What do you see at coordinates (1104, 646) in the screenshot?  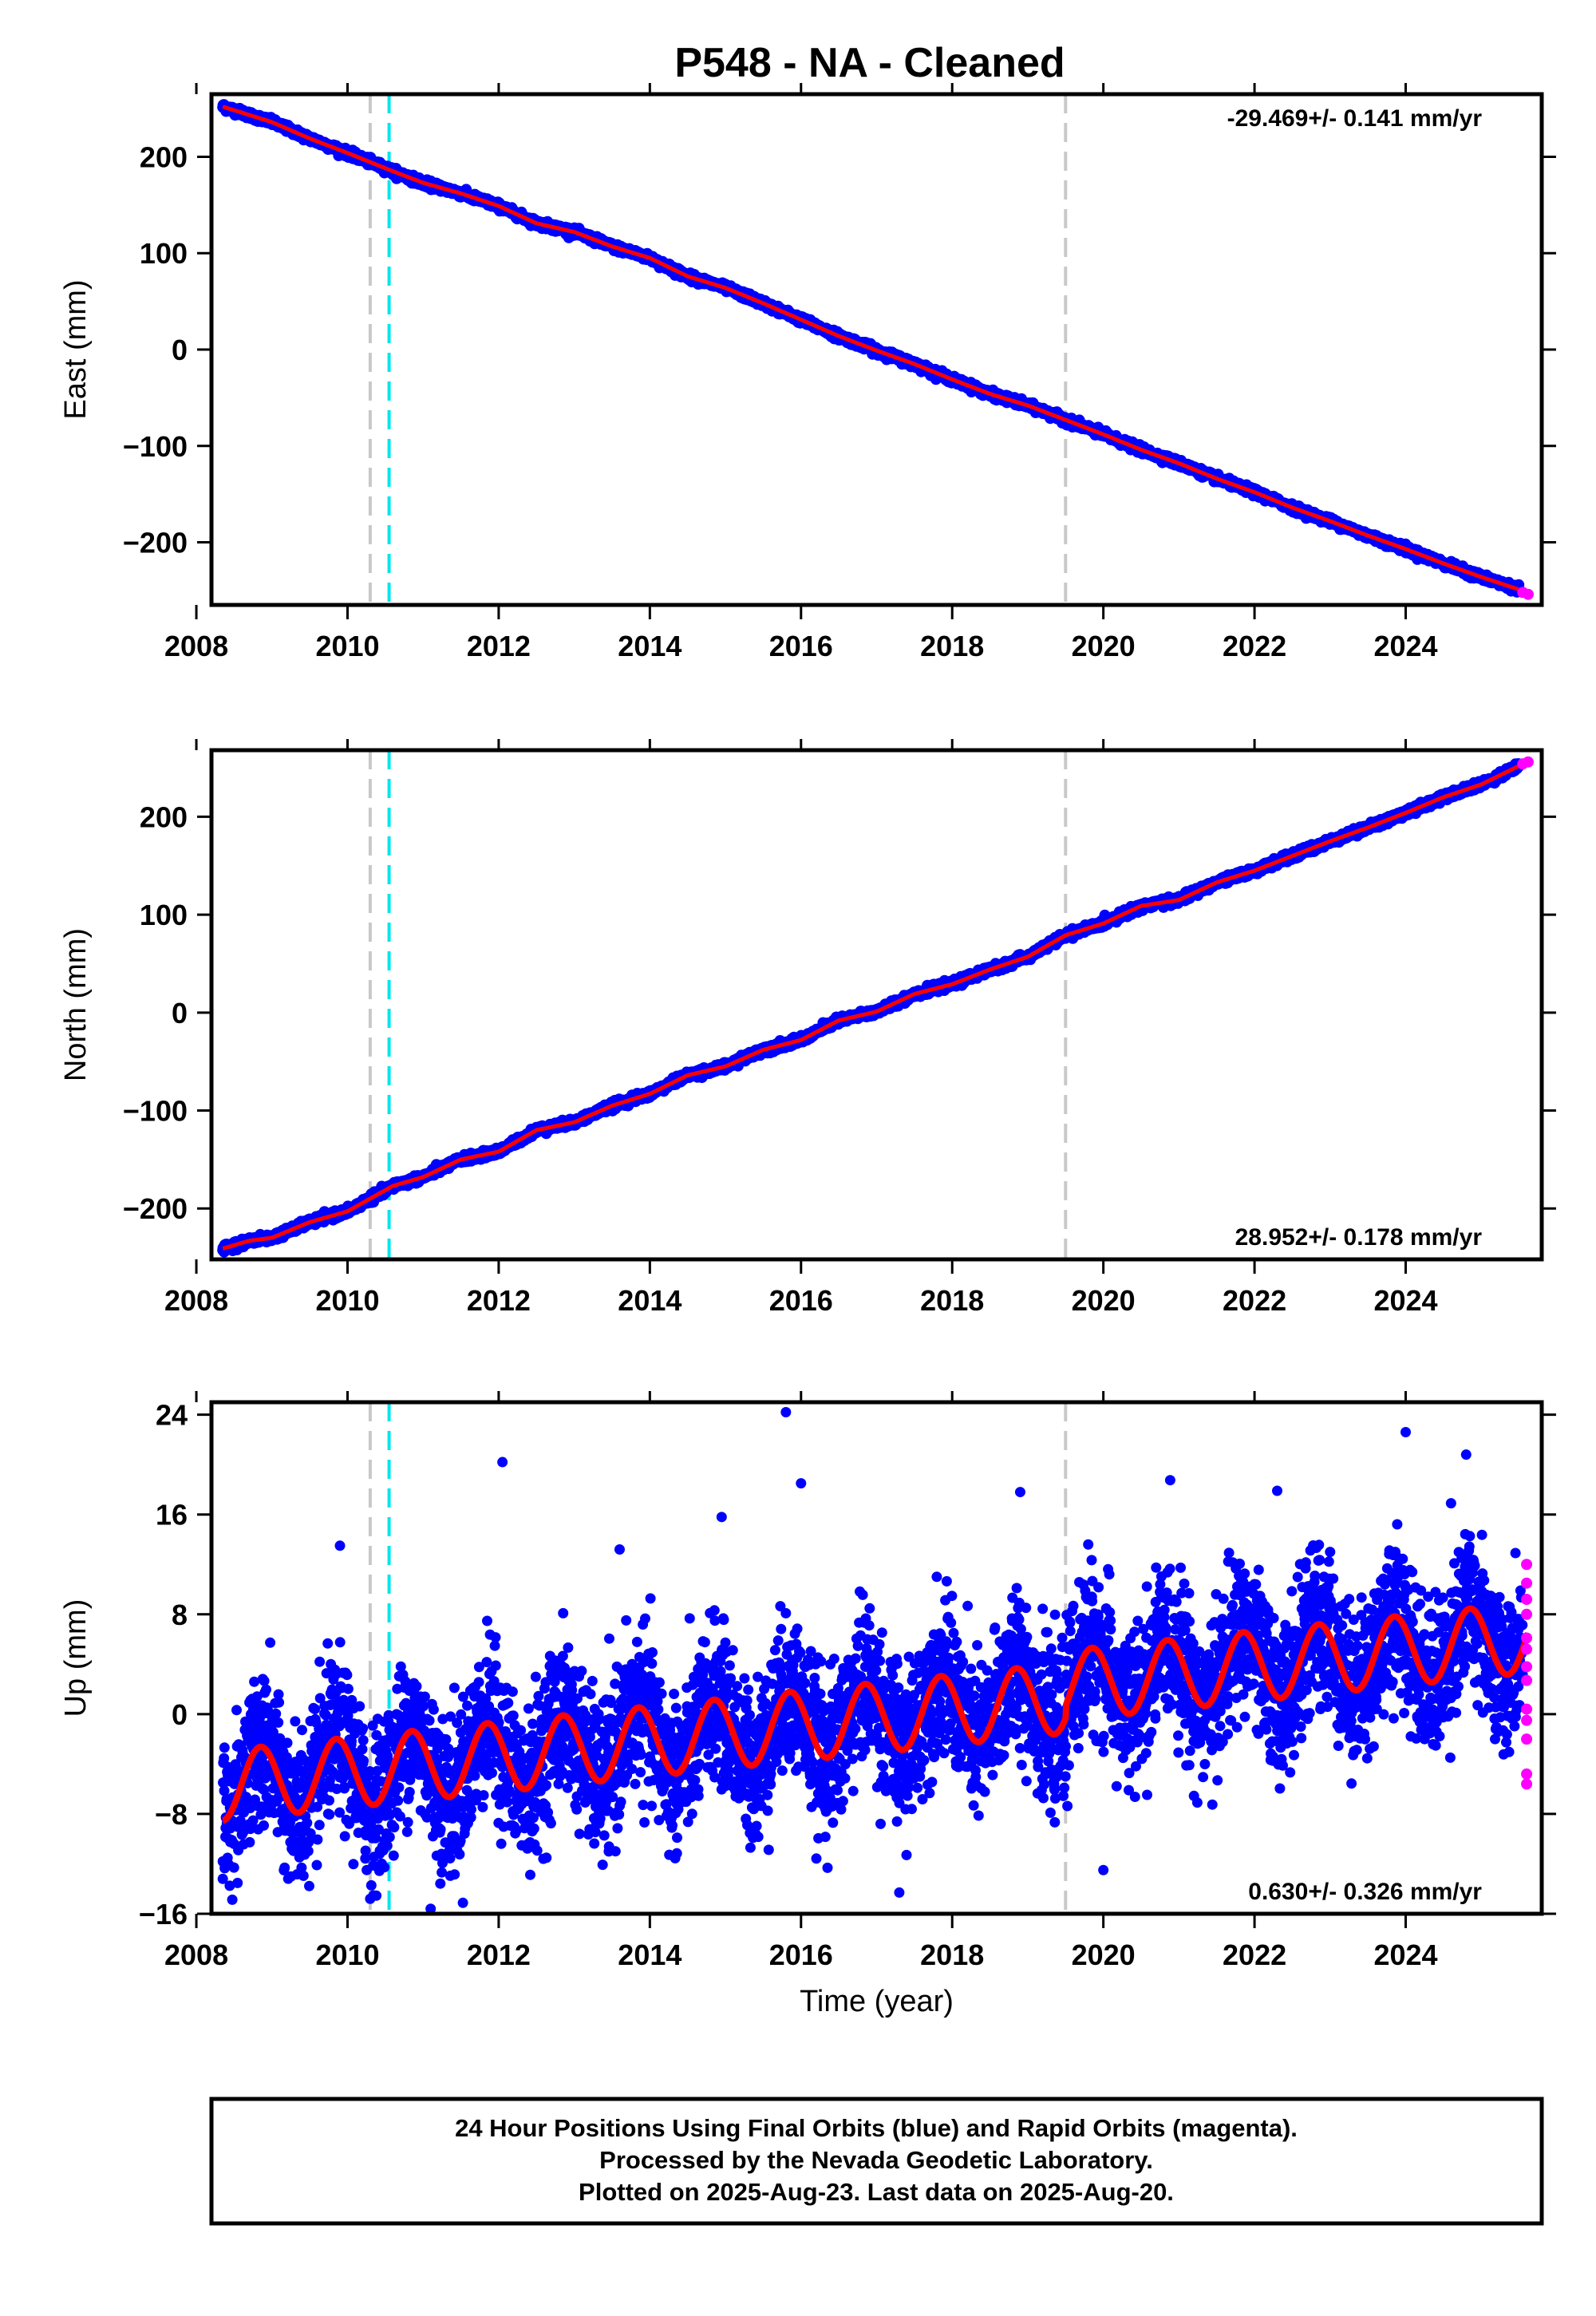 I see `x-tick-label: 2020` at bounding box center [1104, 646].